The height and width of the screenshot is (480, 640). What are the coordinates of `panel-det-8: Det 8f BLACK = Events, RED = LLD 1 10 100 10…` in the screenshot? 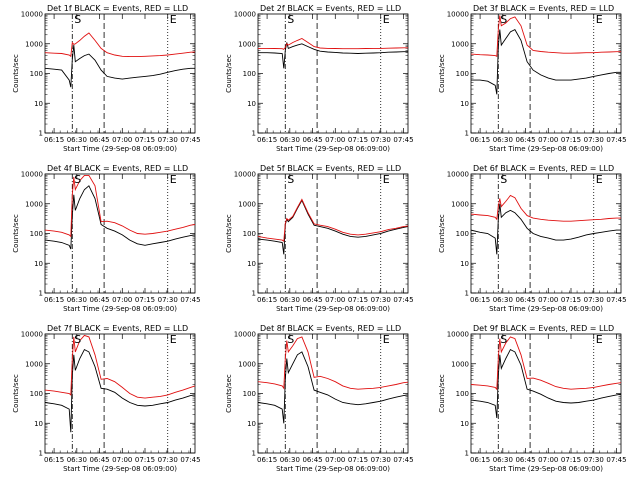 It's located at (319, 398).